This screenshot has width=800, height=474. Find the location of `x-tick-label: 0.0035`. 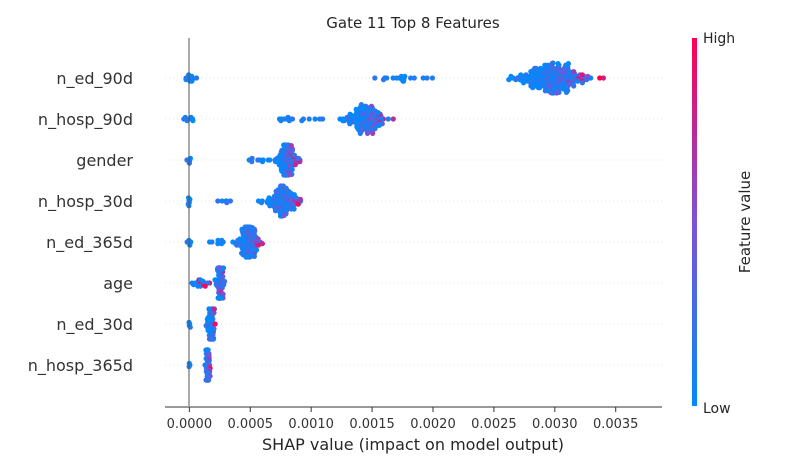

x-tick-label: 0.0035 is located at coordinates (616, 424).